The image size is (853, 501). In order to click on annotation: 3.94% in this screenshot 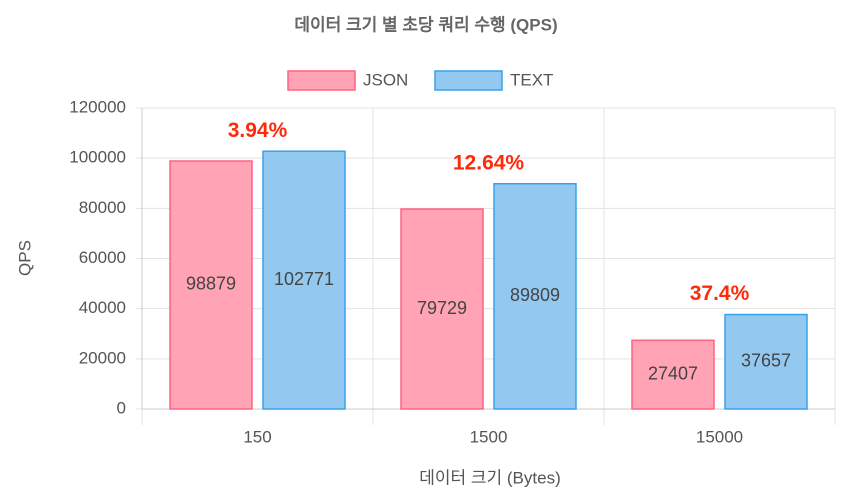, I will do `click(258, 130)`.